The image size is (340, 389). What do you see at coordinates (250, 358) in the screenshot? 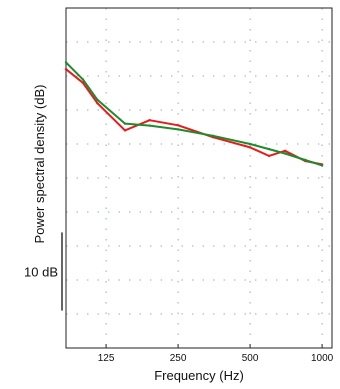
I see `x-tick-label: 500` at bounding box center [250, 358].